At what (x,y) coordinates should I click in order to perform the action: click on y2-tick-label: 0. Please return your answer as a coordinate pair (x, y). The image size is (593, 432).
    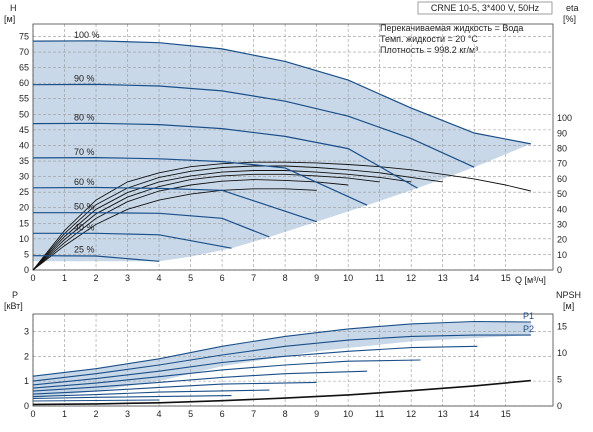
    Looking at the image, I should click on (559, 406).